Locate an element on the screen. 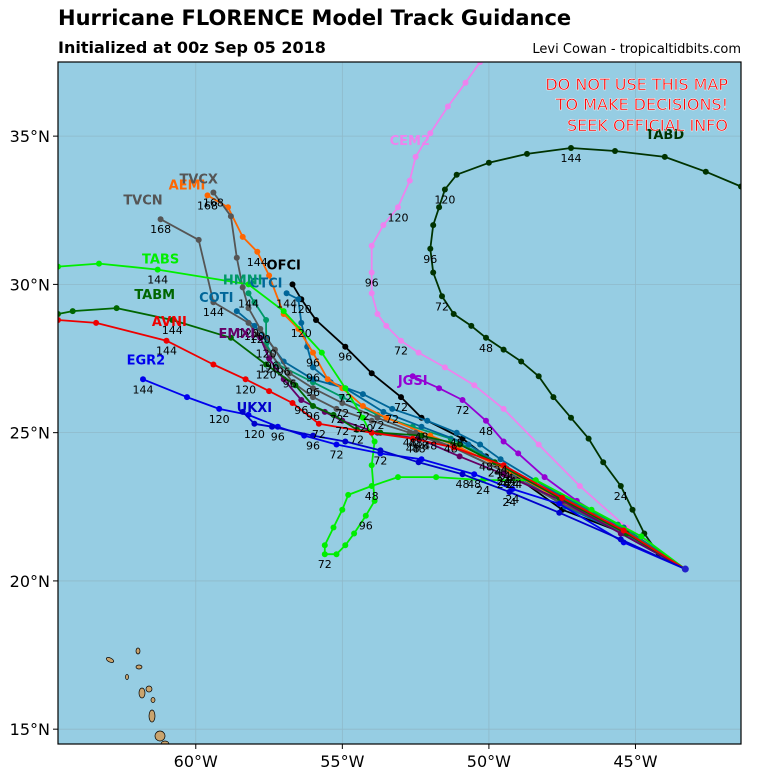 The width and height of the screenshot is (768, 768). model-label-ofci: OFCI is located at coordinates (284, 266).